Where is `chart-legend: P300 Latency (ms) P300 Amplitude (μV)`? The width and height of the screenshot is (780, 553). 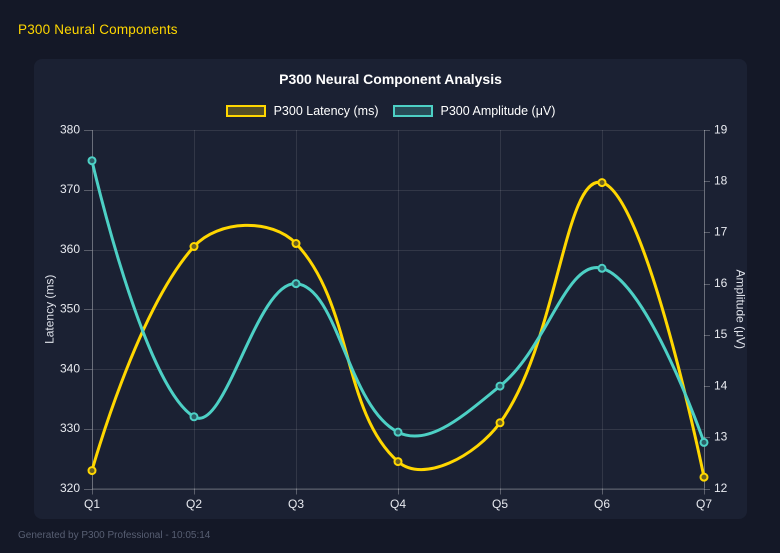
chart-legend: P300 Latency (ms) P300 Amplitude (μV) is located at coordinates (390, 111).